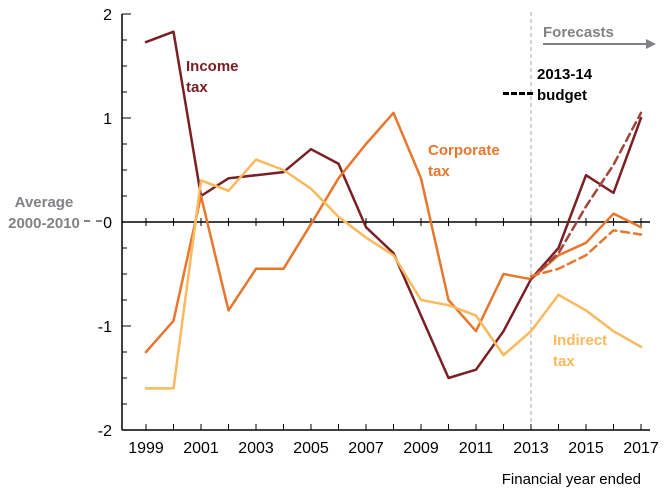 The width and height of the screenshot is (668, 501). What do you see at coordinates (518, 93) in the screenshot?
I see `budget-dash-sample` at bounding box center [518, 93].